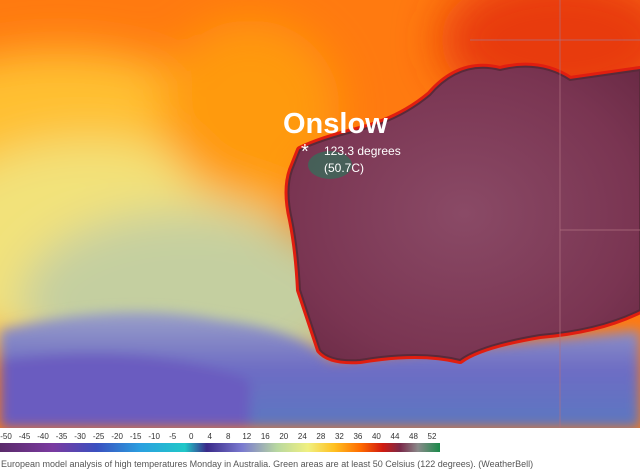  Describe the element at coordinates (154, 436) in the screenshot. I see `legend-tick-label: -10` at that location.